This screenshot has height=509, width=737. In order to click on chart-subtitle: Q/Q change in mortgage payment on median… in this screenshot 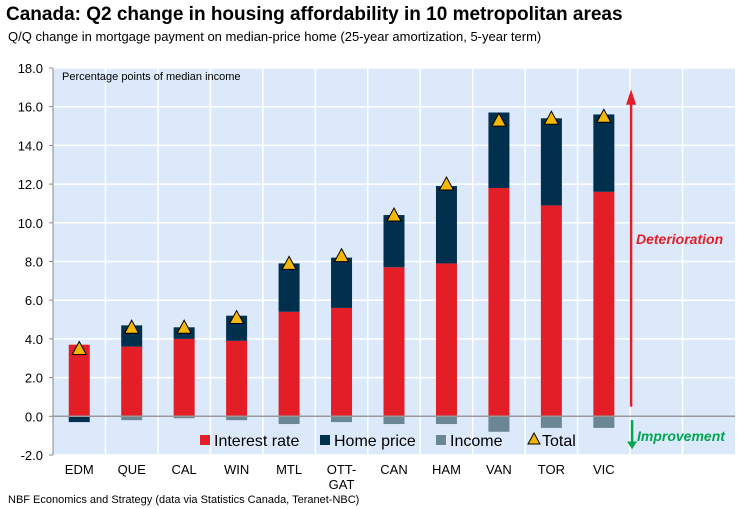, I will do `click(275, 36)`.